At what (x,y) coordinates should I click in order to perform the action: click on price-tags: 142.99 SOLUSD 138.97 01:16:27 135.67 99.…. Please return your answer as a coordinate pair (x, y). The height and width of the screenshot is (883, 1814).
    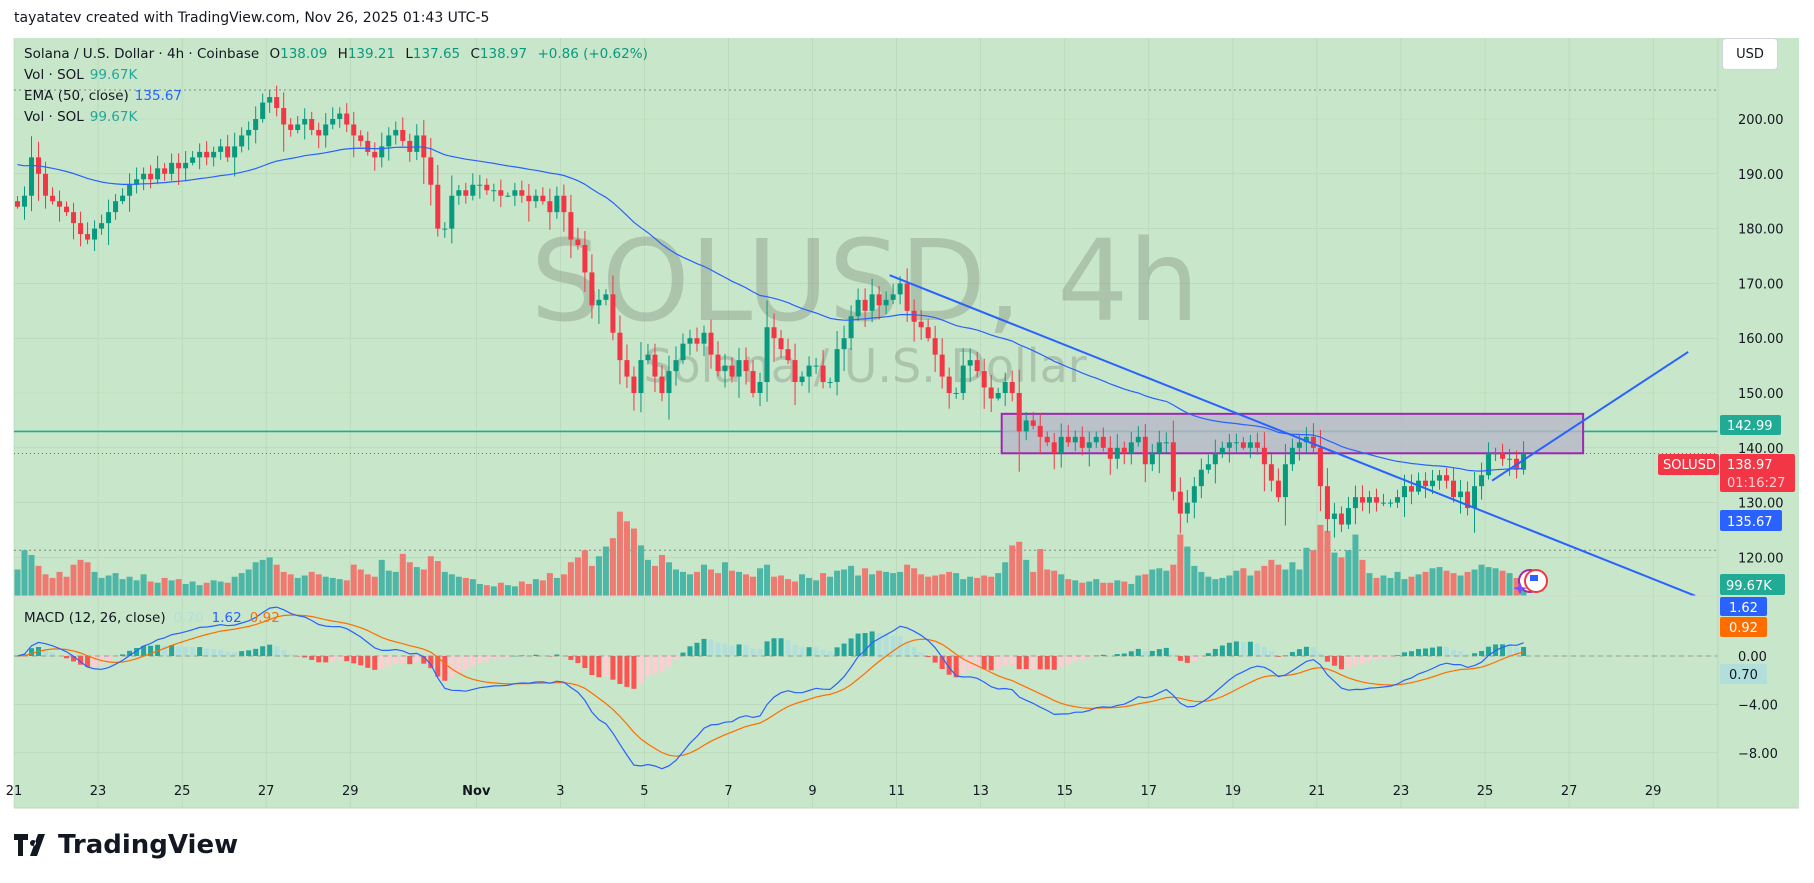
    Looking at the image, I should click on (1726, 549).